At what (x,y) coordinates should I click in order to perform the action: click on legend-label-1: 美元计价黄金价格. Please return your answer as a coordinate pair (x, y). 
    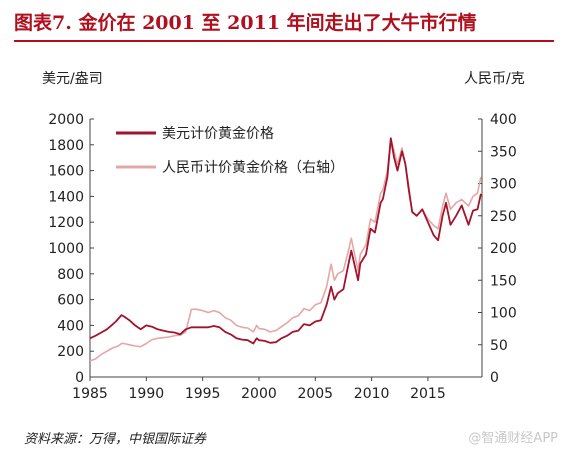
    Looking at the image, I should click on (218, 133).